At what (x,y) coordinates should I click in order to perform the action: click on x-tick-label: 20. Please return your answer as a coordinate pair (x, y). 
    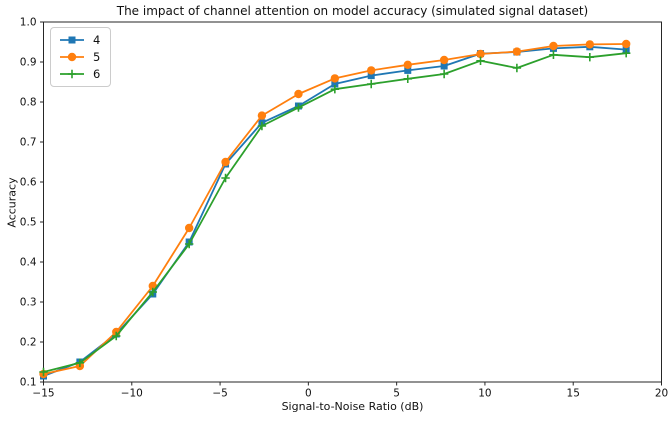
    Looking at the image, I should click on (661, 394).